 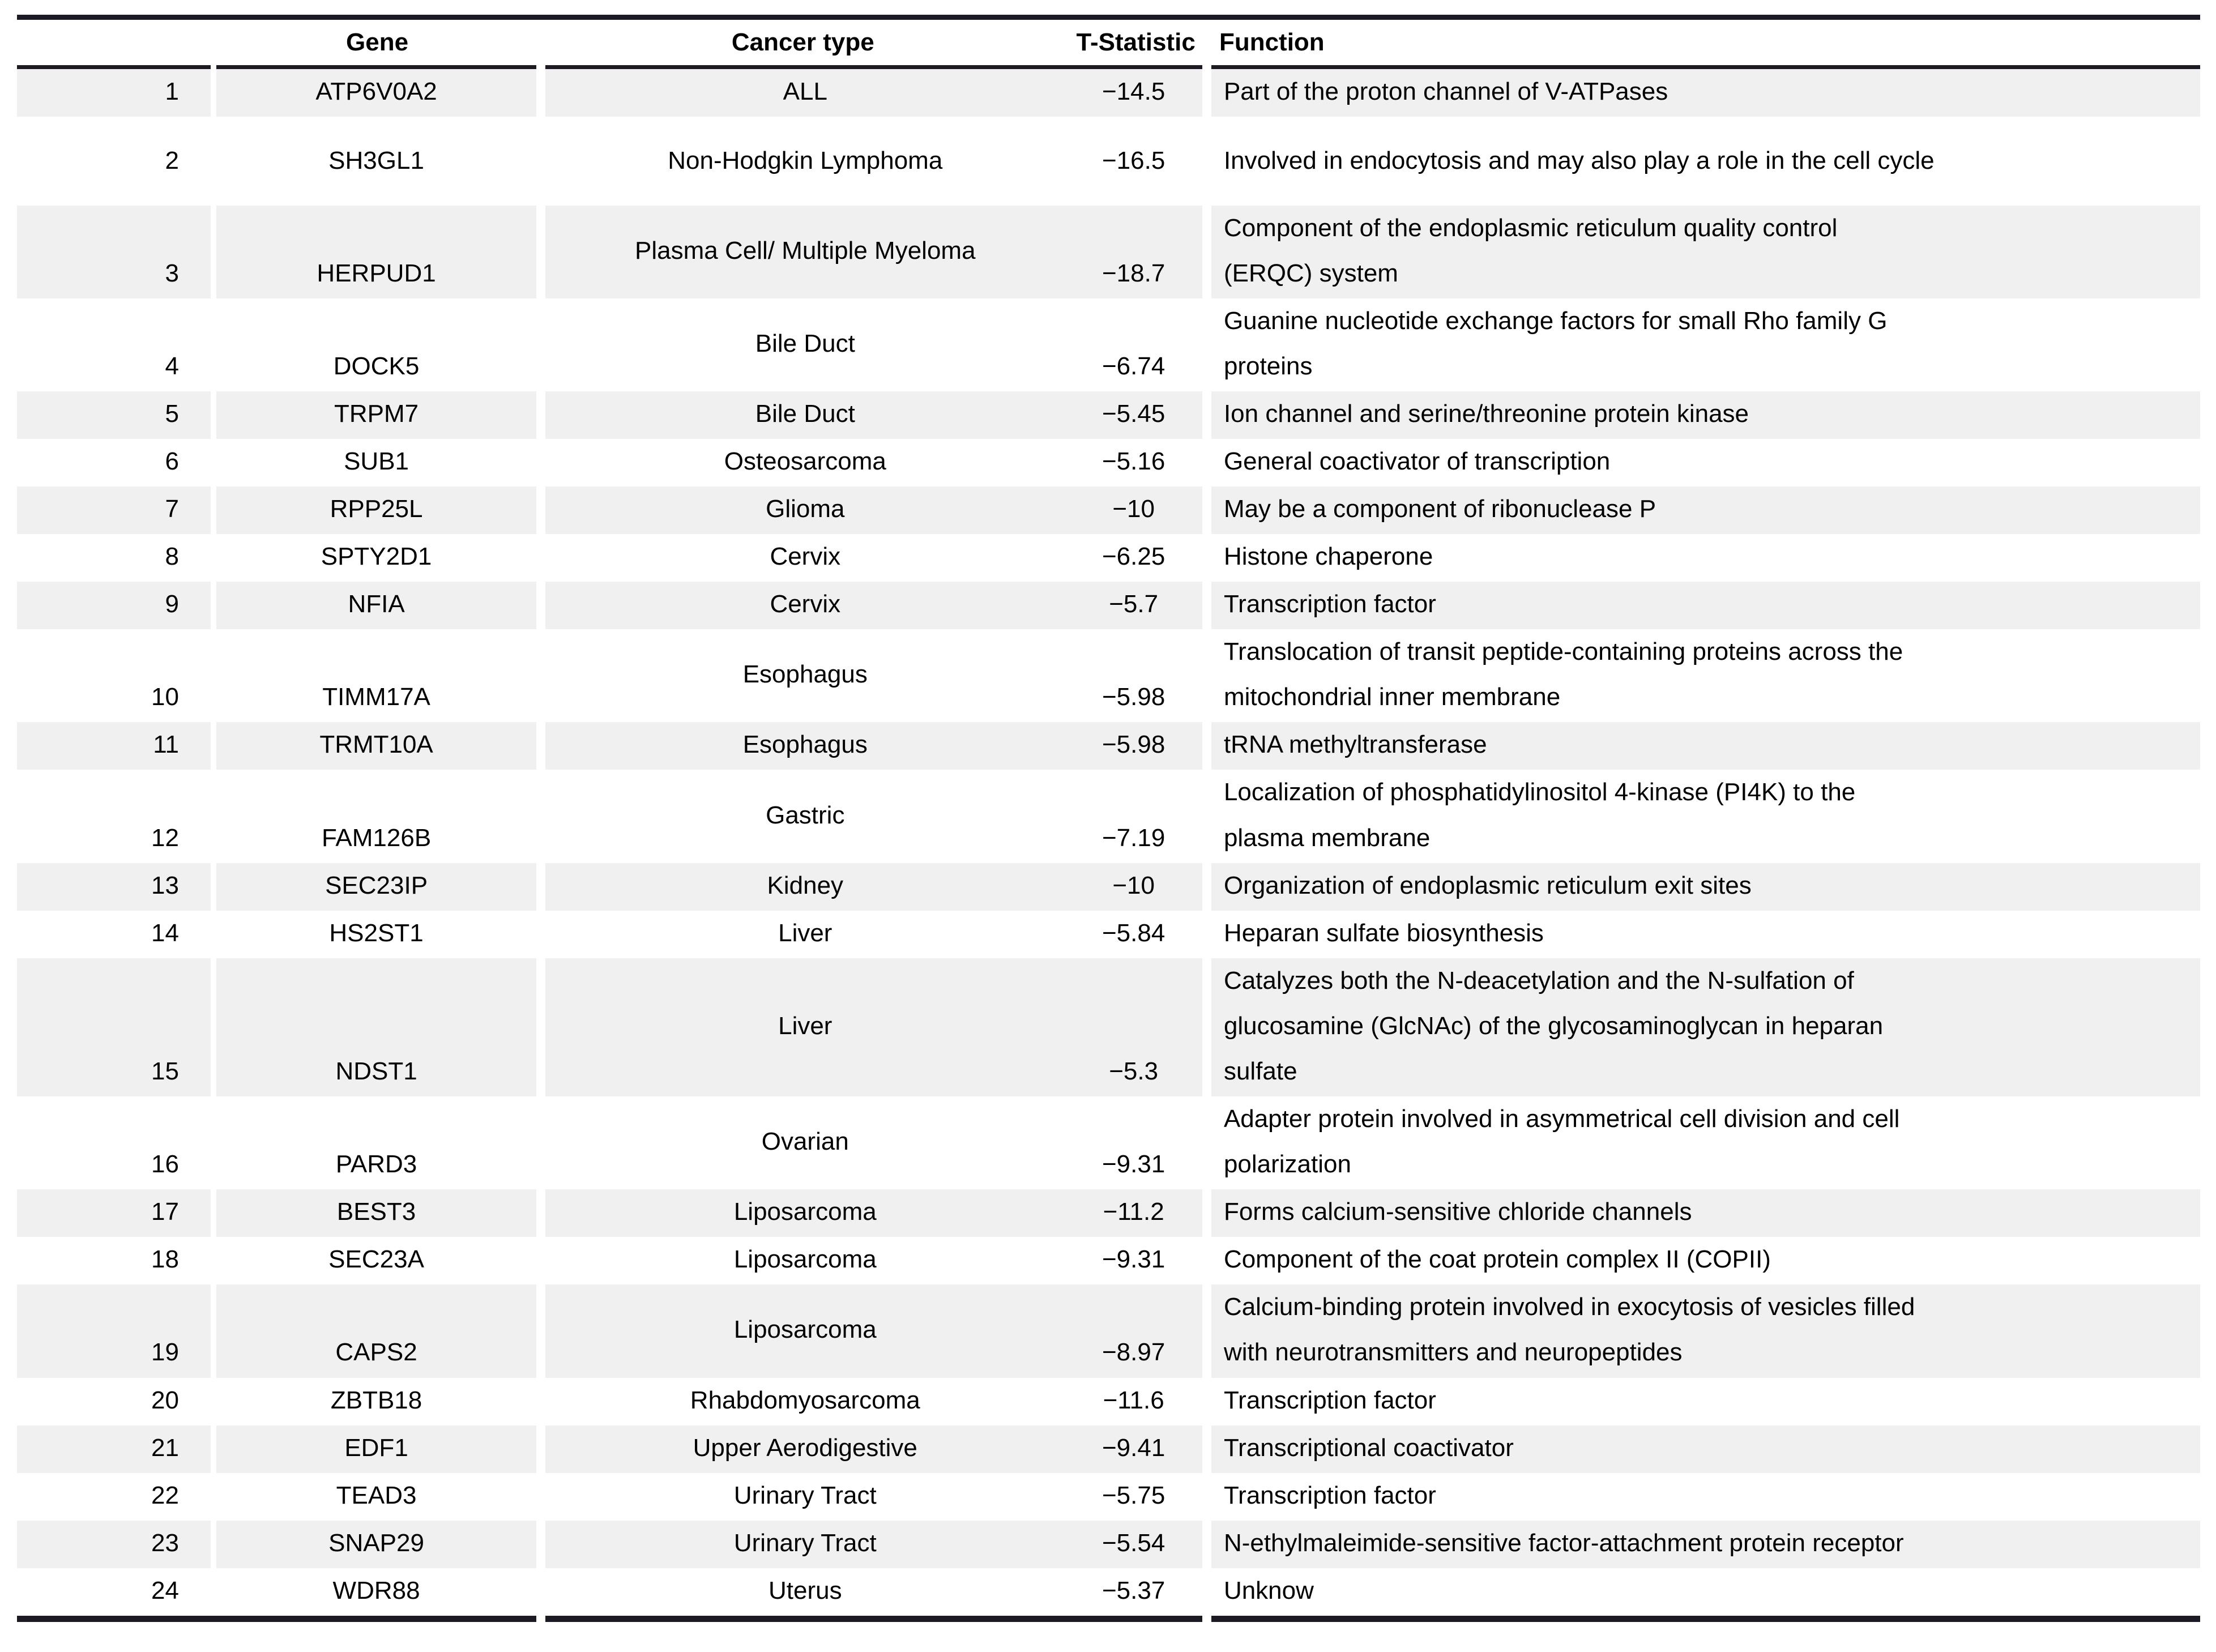 What do you see at coordinates (1133, 1543) in the screenshot?
I see `t-statistic-cell: −5.54` at bounding box center [1133, 1543].